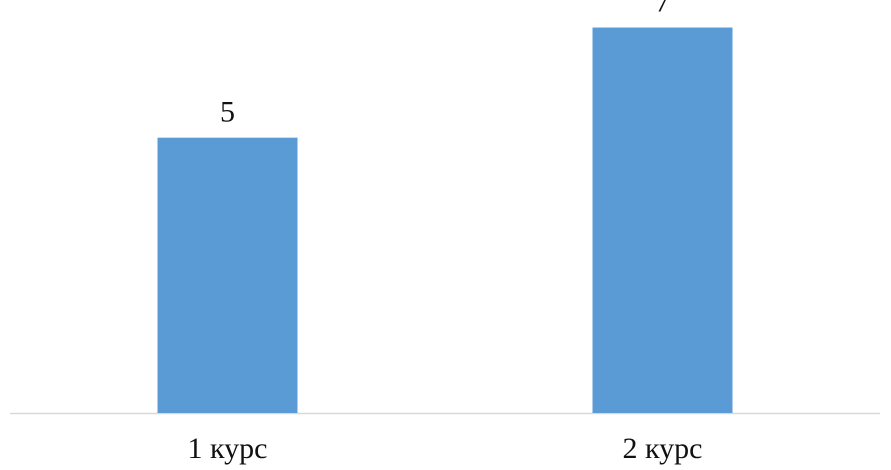 The image size is (891, 470). Describe the element at coordinates (662, 9) in the screenshot. I see `data-label-2: 7` at that location.